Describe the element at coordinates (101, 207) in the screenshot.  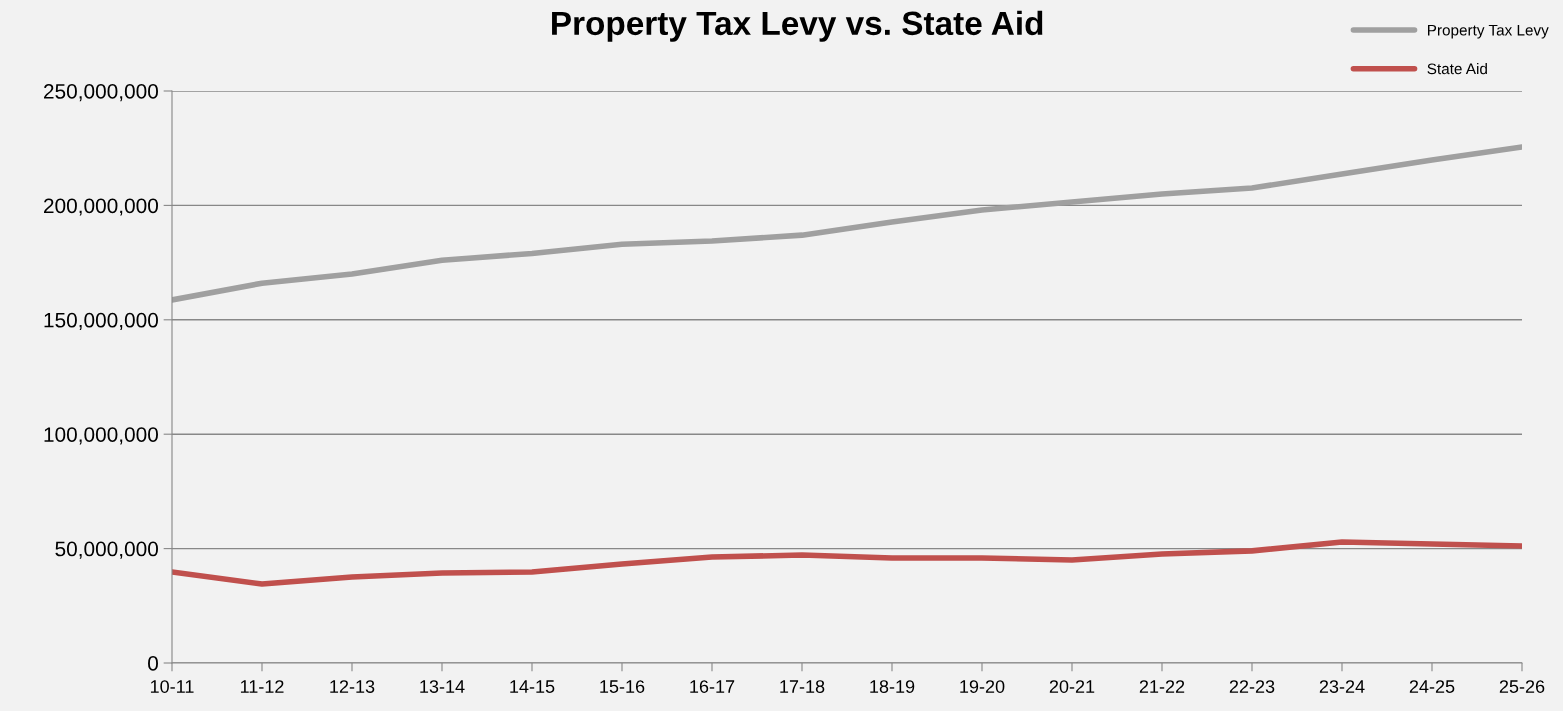
I see `y-tick-label: 200,000,000` at that location.